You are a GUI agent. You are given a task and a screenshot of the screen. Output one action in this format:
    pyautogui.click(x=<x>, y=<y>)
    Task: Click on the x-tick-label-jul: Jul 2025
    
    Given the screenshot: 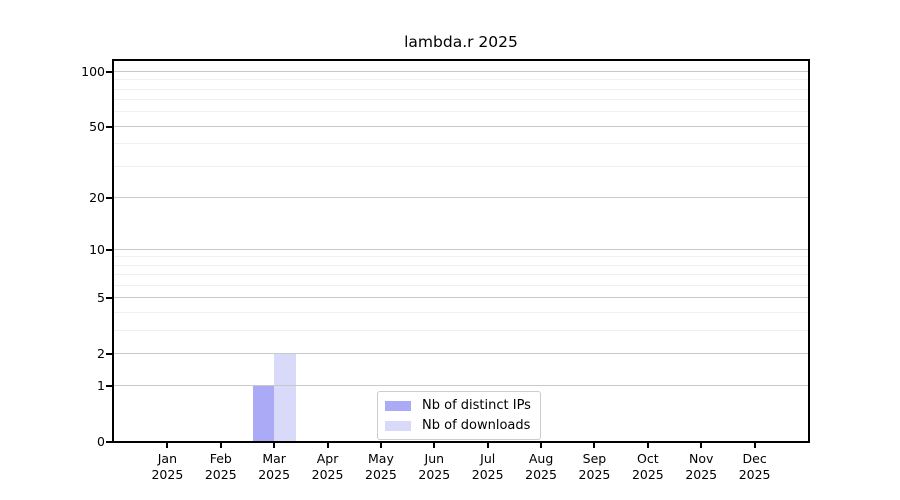 What is the action you would take?
    pyautogui.click(x=487, y=466)
    